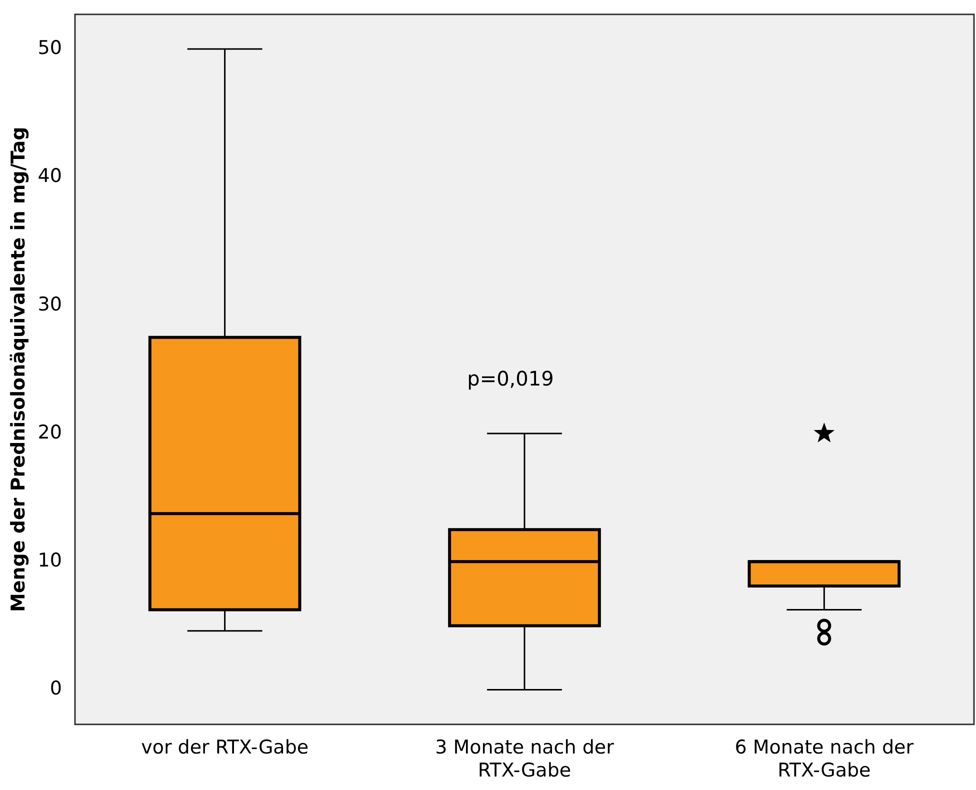 This screenshot has height=790, width=976. What do you see at coordinates (50, 176) in the screenshot?
I see `y-tick-label: 40` at bounding box center [50, 176].